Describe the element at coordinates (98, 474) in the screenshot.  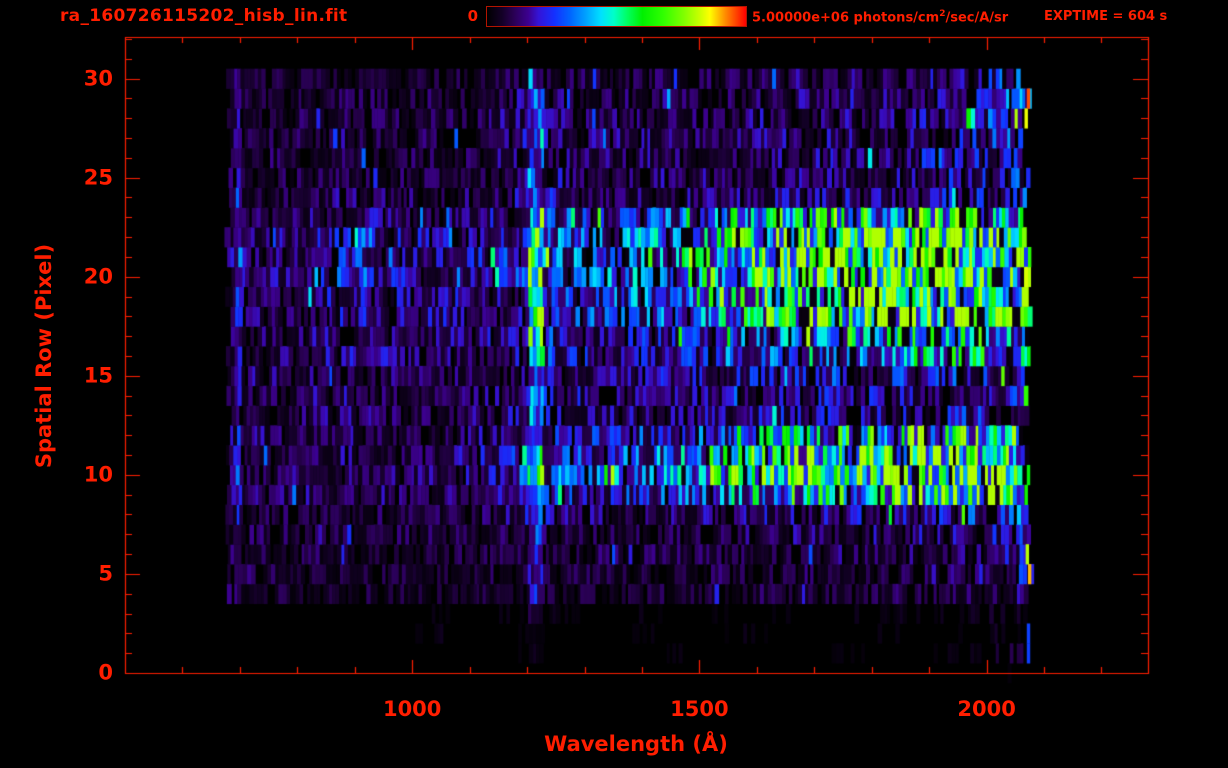
I see `y-tick-label: 10` at that location.